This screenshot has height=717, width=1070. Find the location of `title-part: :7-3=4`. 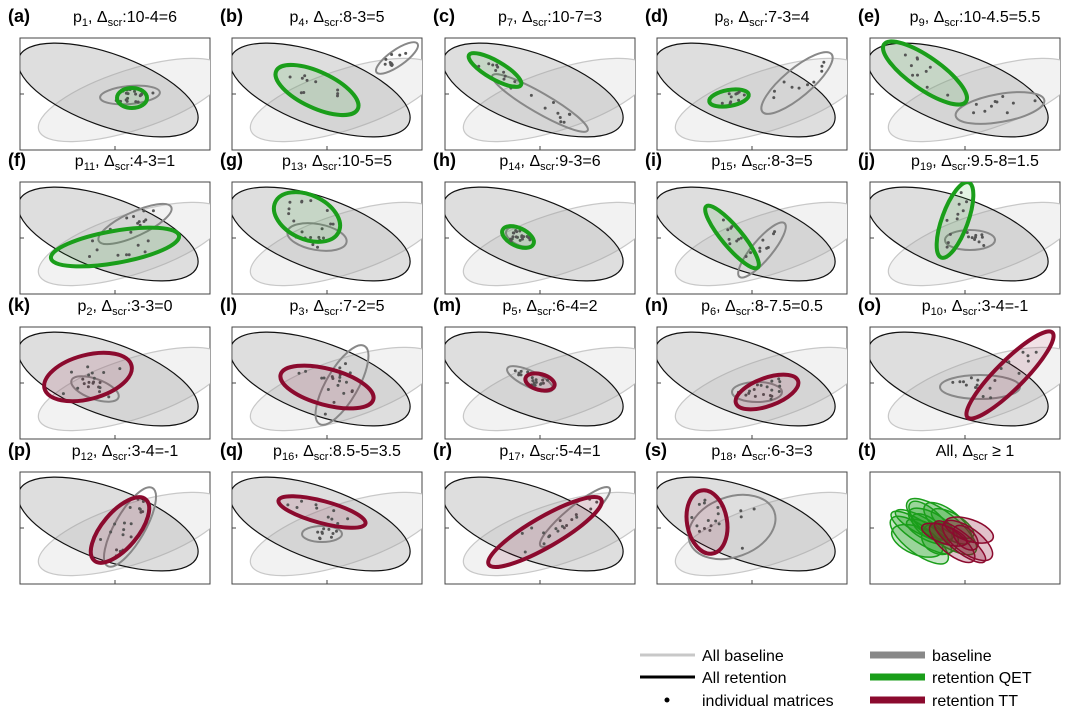

title-part: :7-3=4 is located at coordinates (787, 17).